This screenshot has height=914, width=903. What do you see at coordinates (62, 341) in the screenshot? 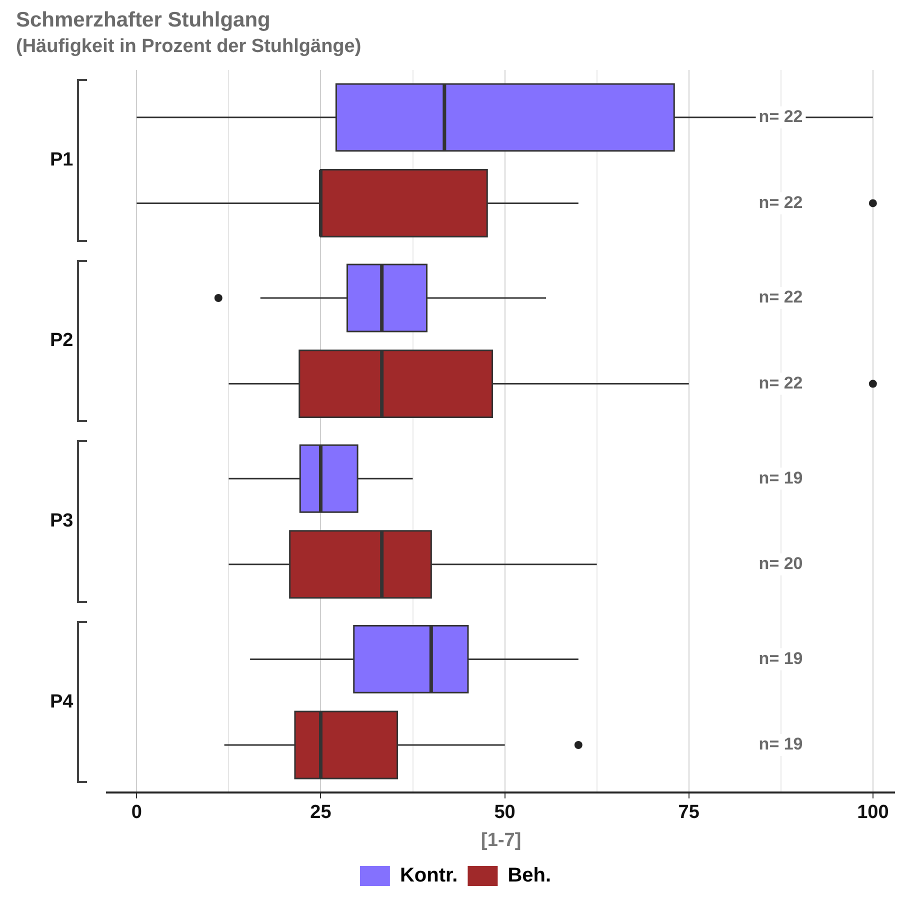
I see `y-tick-label: P2` at bounding box center [62, 341].